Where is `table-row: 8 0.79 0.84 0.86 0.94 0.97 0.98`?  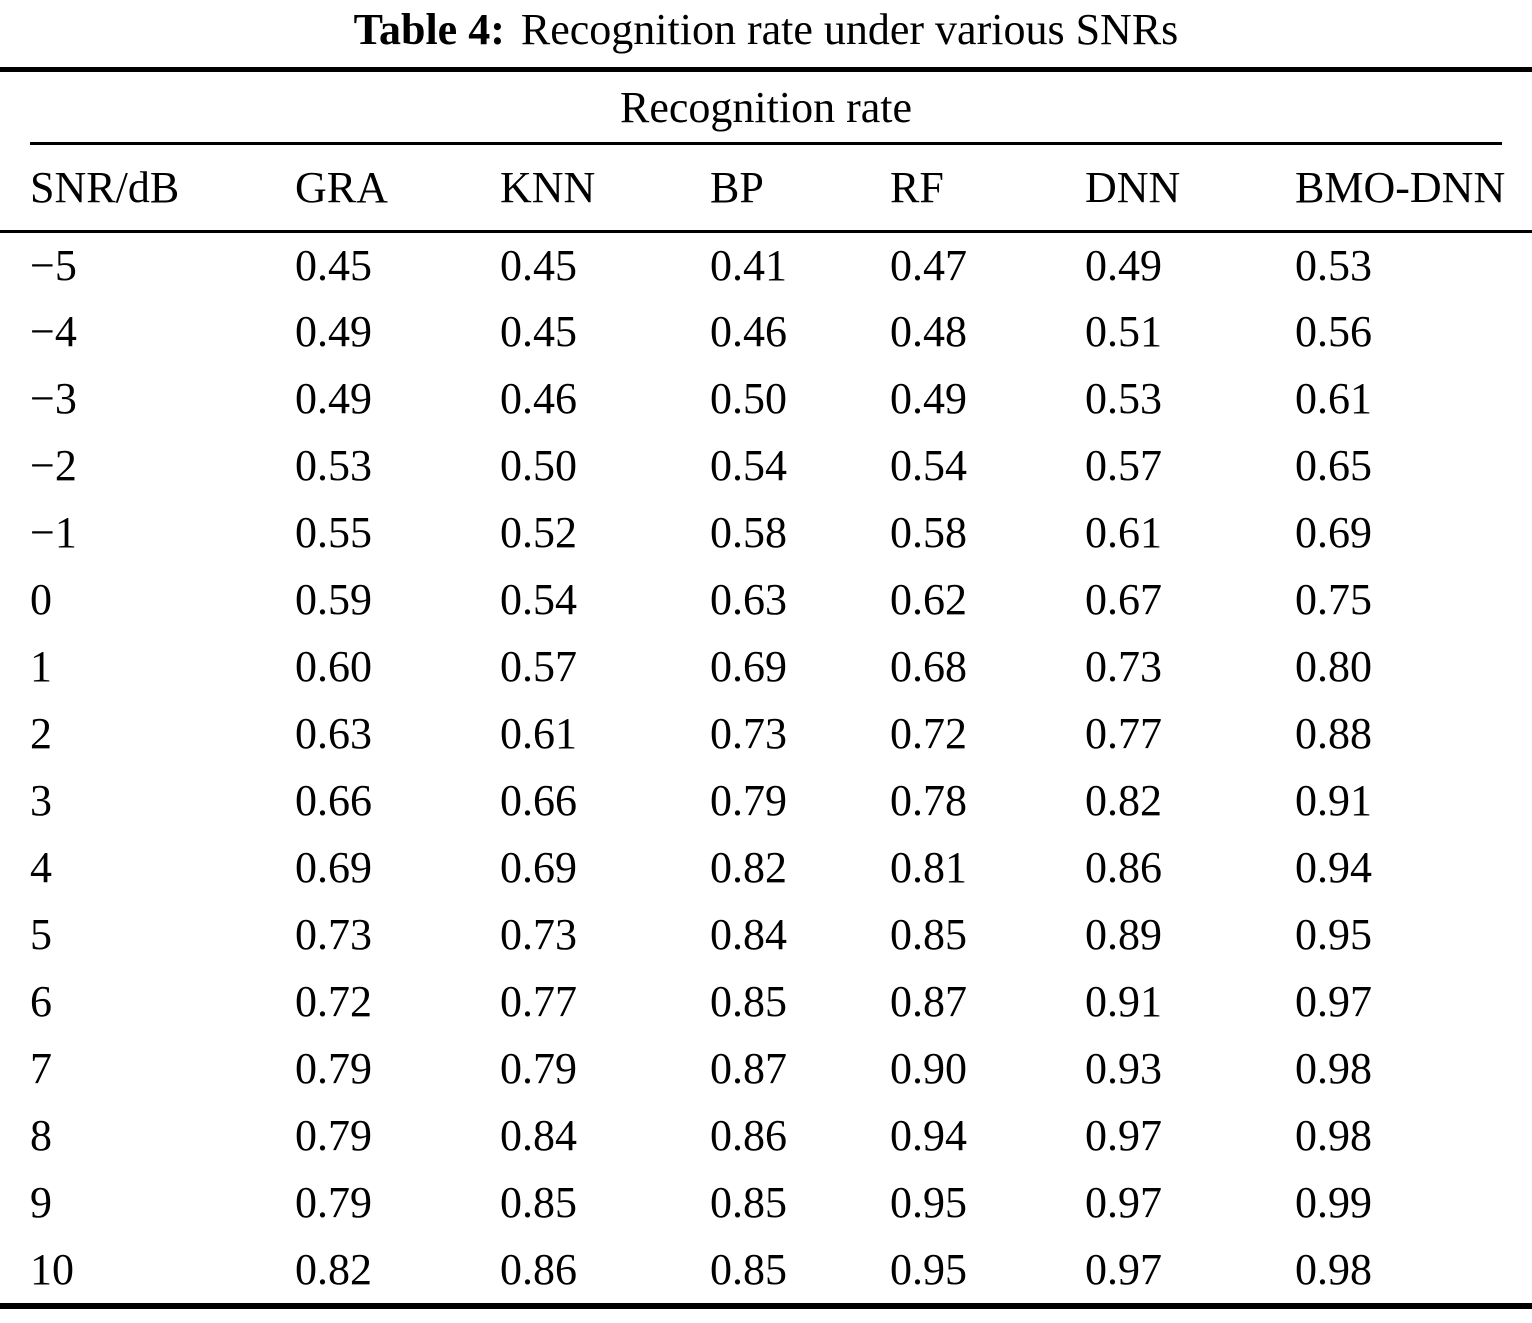
table-row: 8 0.79 0.84 0.86 0.94 0.97 0.98 is located at coordinates (766, 1135).